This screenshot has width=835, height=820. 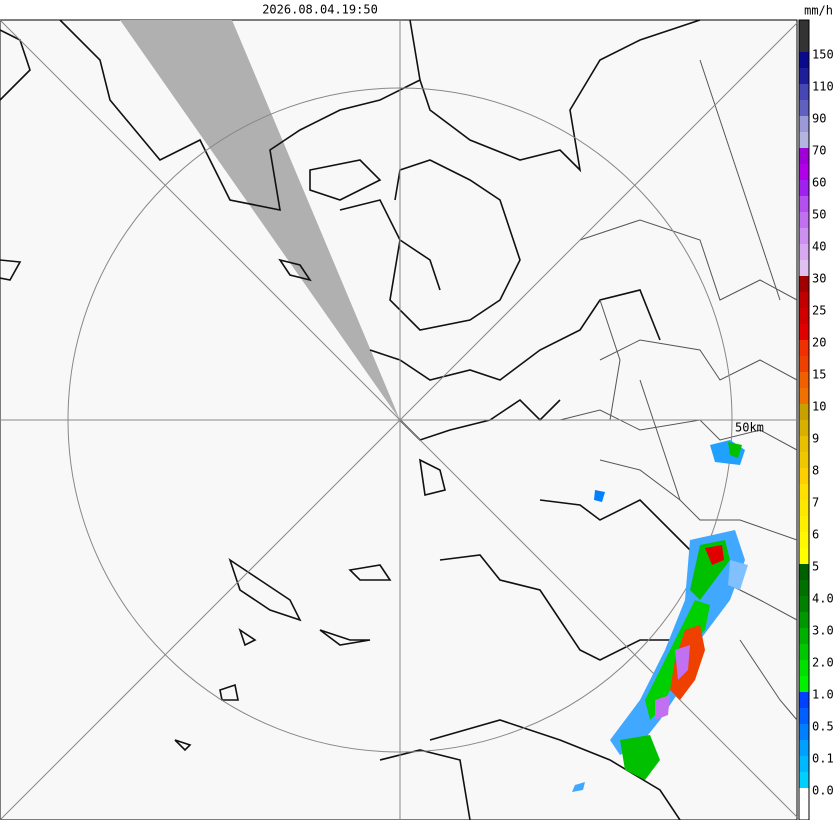 I want to click on colorbar-label: 3.0, so click(x=823, y=631).